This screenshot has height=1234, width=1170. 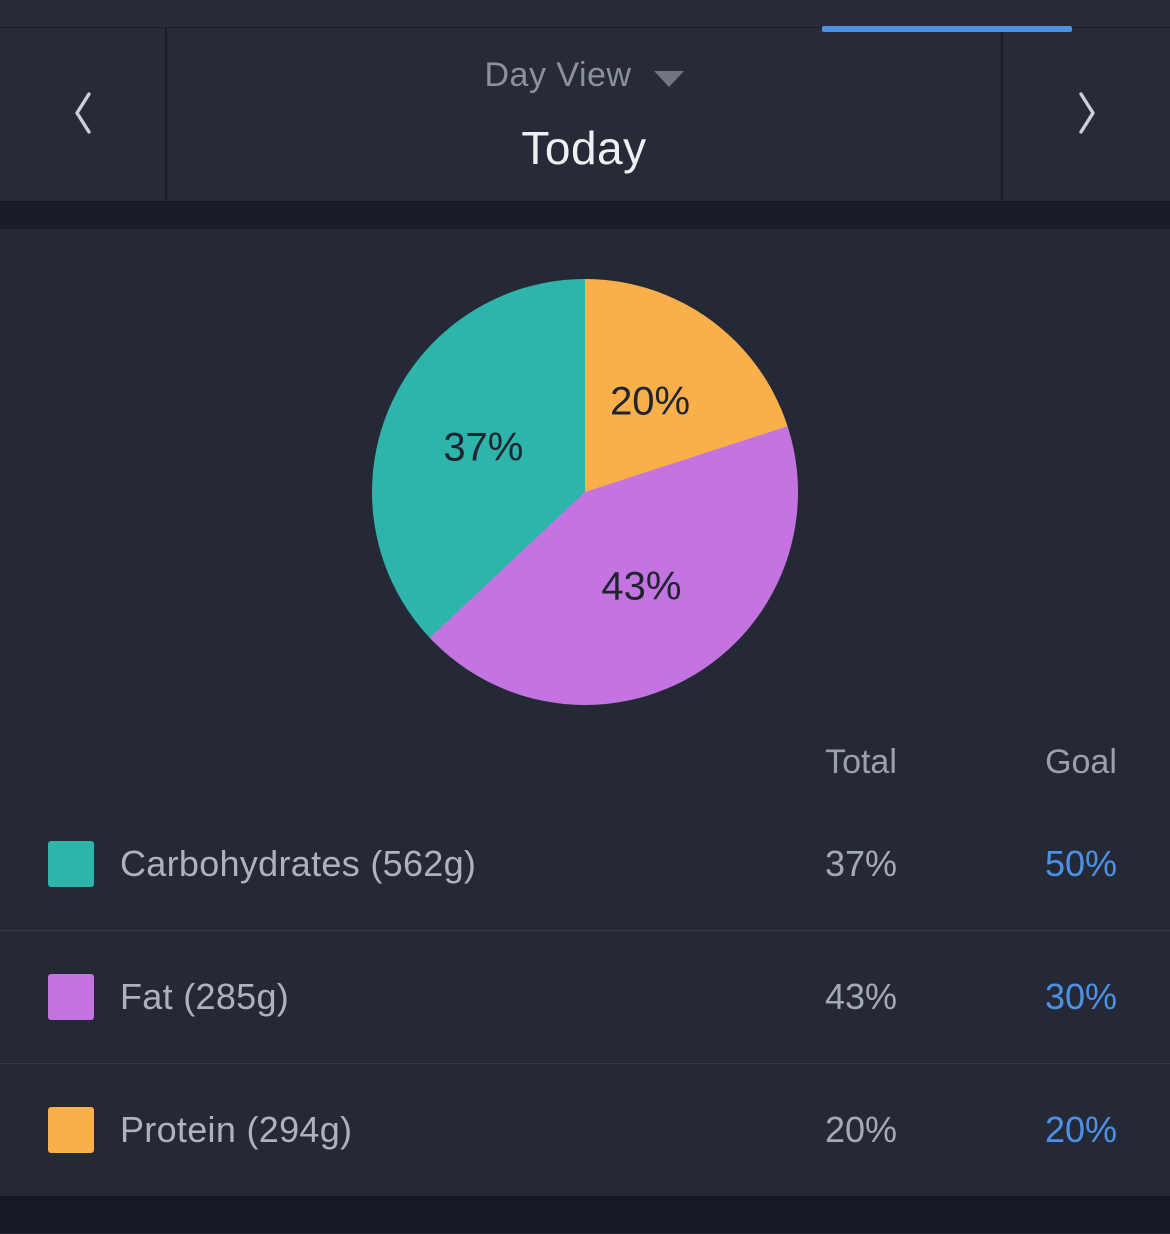 I want to click on row-label: Fat (285g), so click(x=205, y=996).